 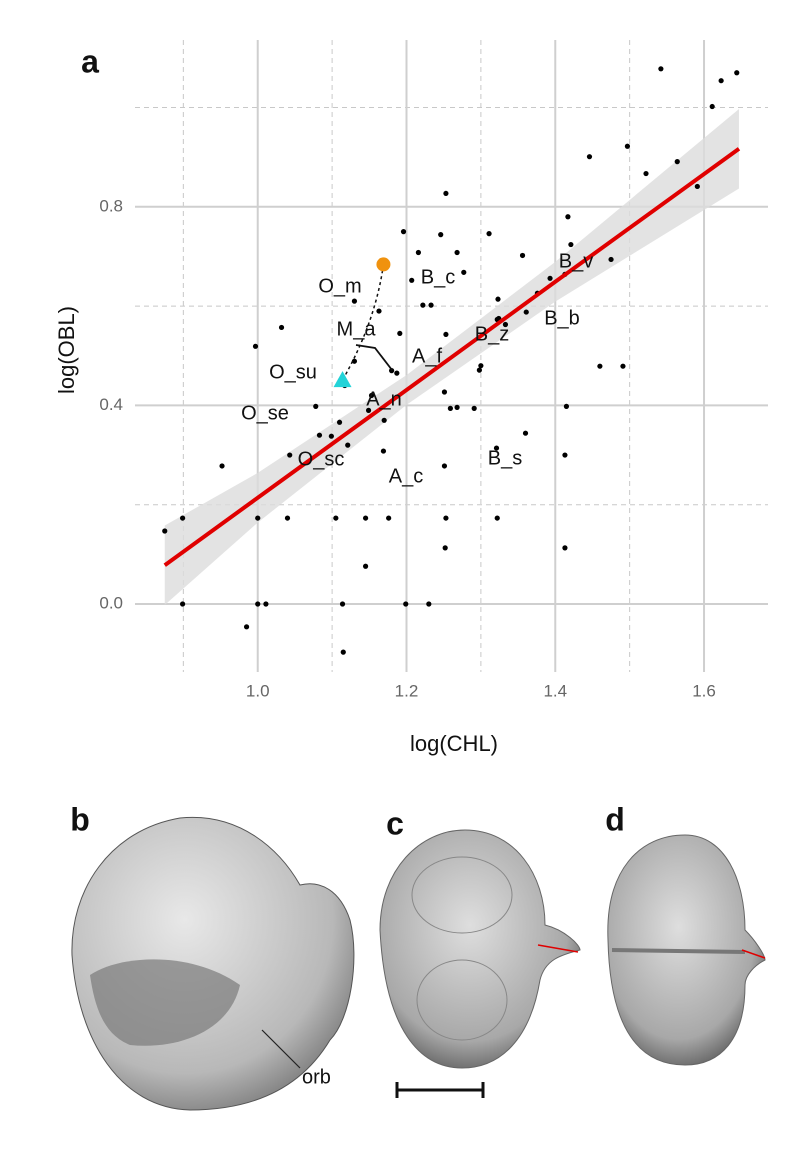 I want to click on annotation: B_s, so click(x=505, y=458).